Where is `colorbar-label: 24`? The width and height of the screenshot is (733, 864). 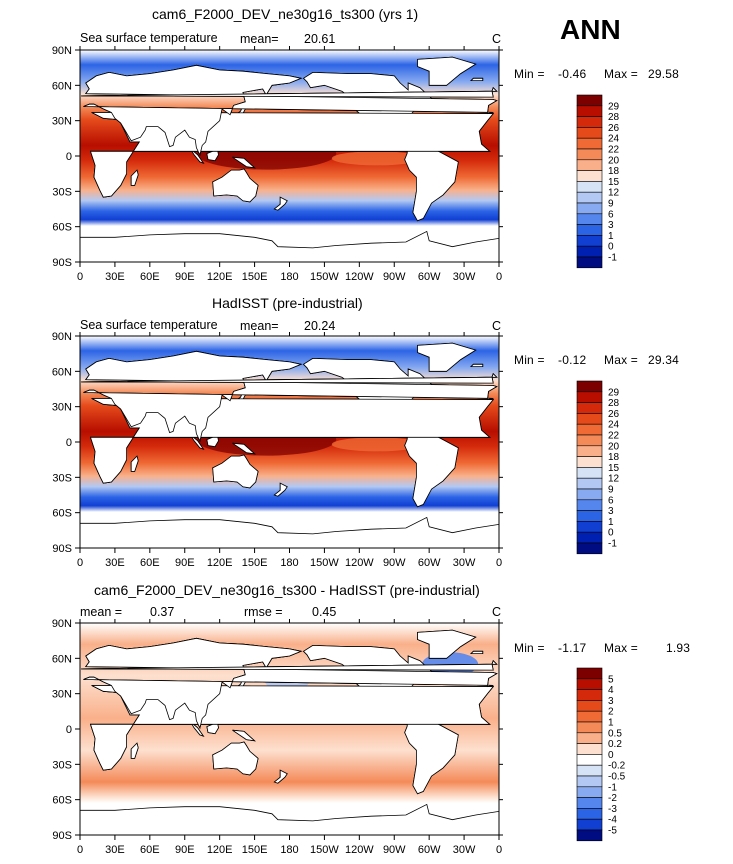
colorbar-label: 24 is located at coordinates (614, 139).